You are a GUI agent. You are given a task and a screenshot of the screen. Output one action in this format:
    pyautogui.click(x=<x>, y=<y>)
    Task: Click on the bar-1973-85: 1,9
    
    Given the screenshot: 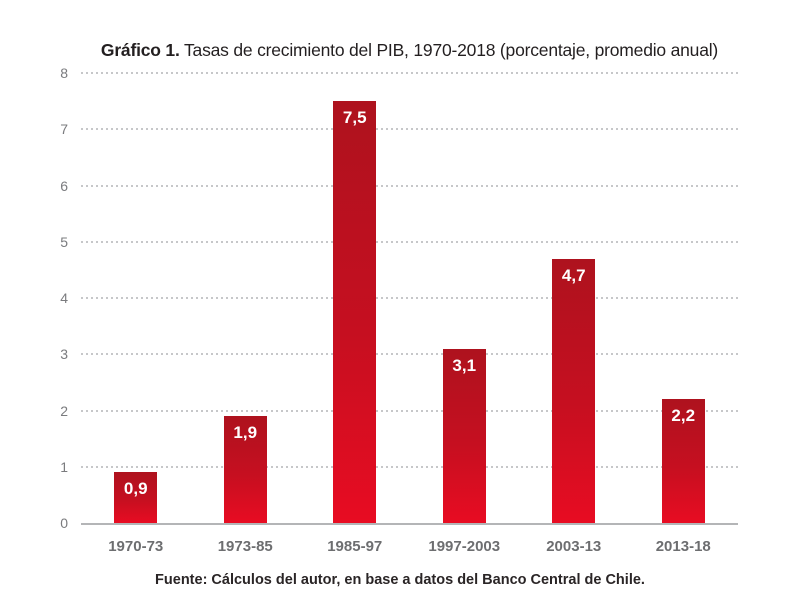 What is the action you would take?
    pyautogui.click(x=245, y=469)
    